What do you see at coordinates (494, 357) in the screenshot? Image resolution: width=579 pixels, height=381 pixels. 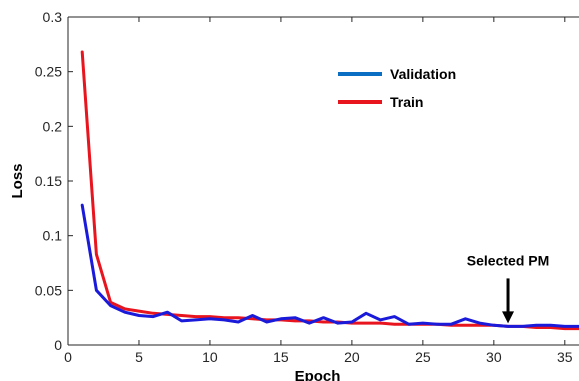 I see `x-tick-label: 30` at bounding box center [494, 357].